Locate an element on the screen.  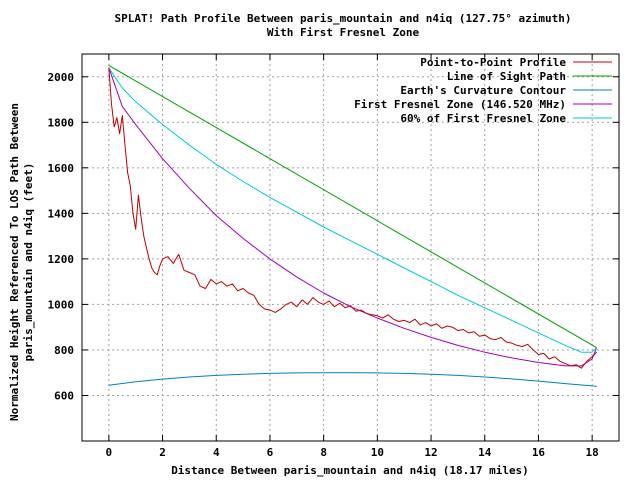
y-tick-label: 600 is located at coordinates (64, 395).